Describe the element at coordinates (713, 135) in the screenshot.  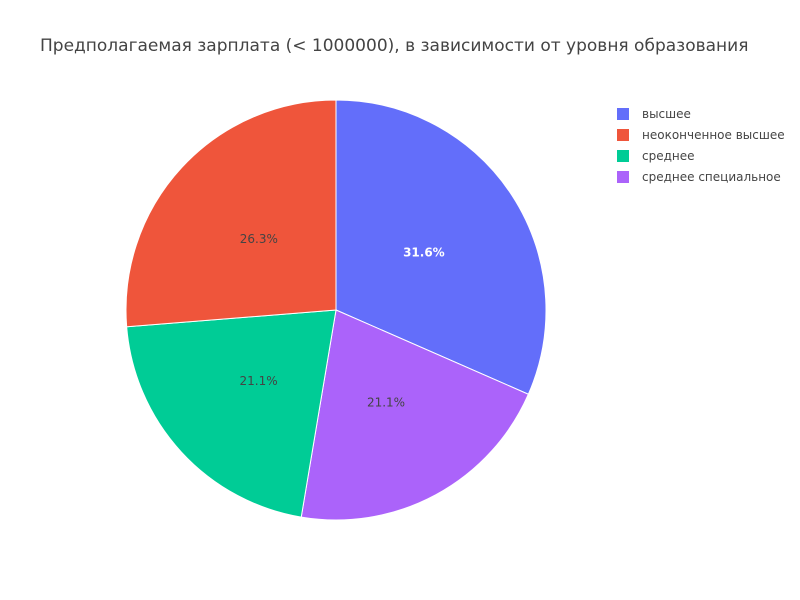
I see `legend-label-1: неоконченное высшее` at that location.